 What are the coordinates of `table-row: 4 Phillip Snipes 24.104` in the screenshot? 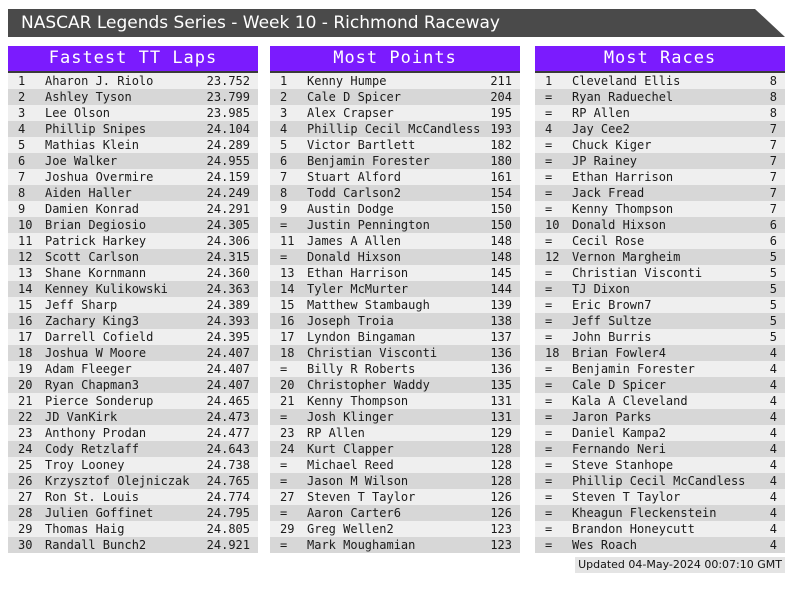 It's located at (133, 129).